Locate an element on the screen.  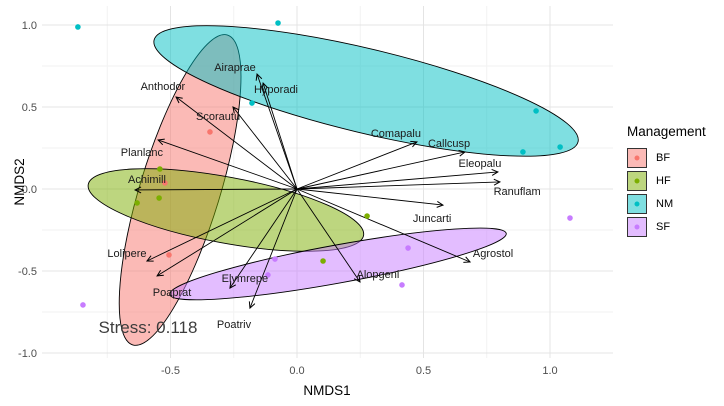
species-label-Airaprae: Airaprae is located at coordinates (235, 68).